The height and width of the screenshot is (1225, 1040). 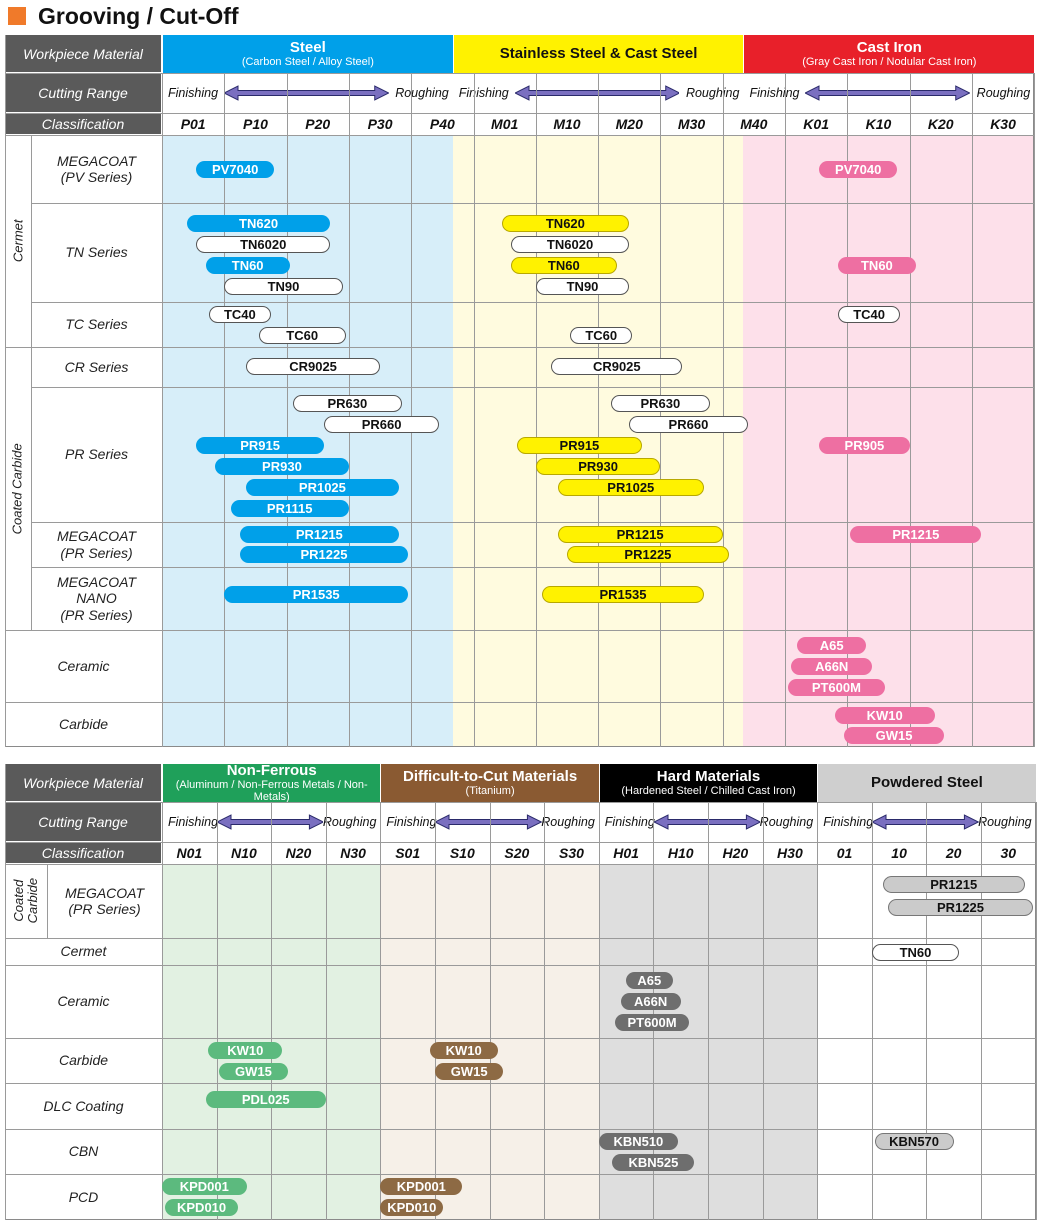 What do you see at coordinates (914, 1141) in the screenshot?
I see `grade-pill-kbn570: KBN570` at bounding box center [914, 1141].